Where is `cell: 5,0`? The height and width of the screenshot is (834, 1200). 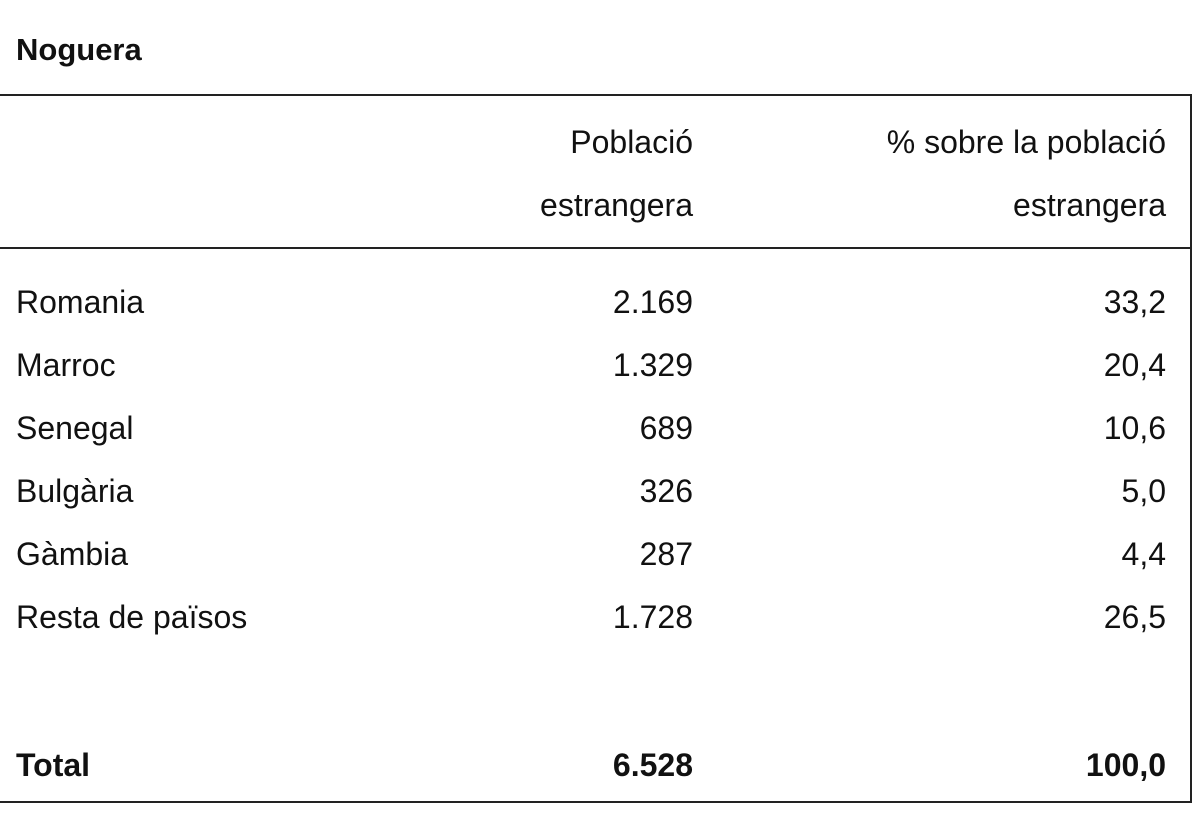 cell: 5,0 is located at coordinates (1143, 491).